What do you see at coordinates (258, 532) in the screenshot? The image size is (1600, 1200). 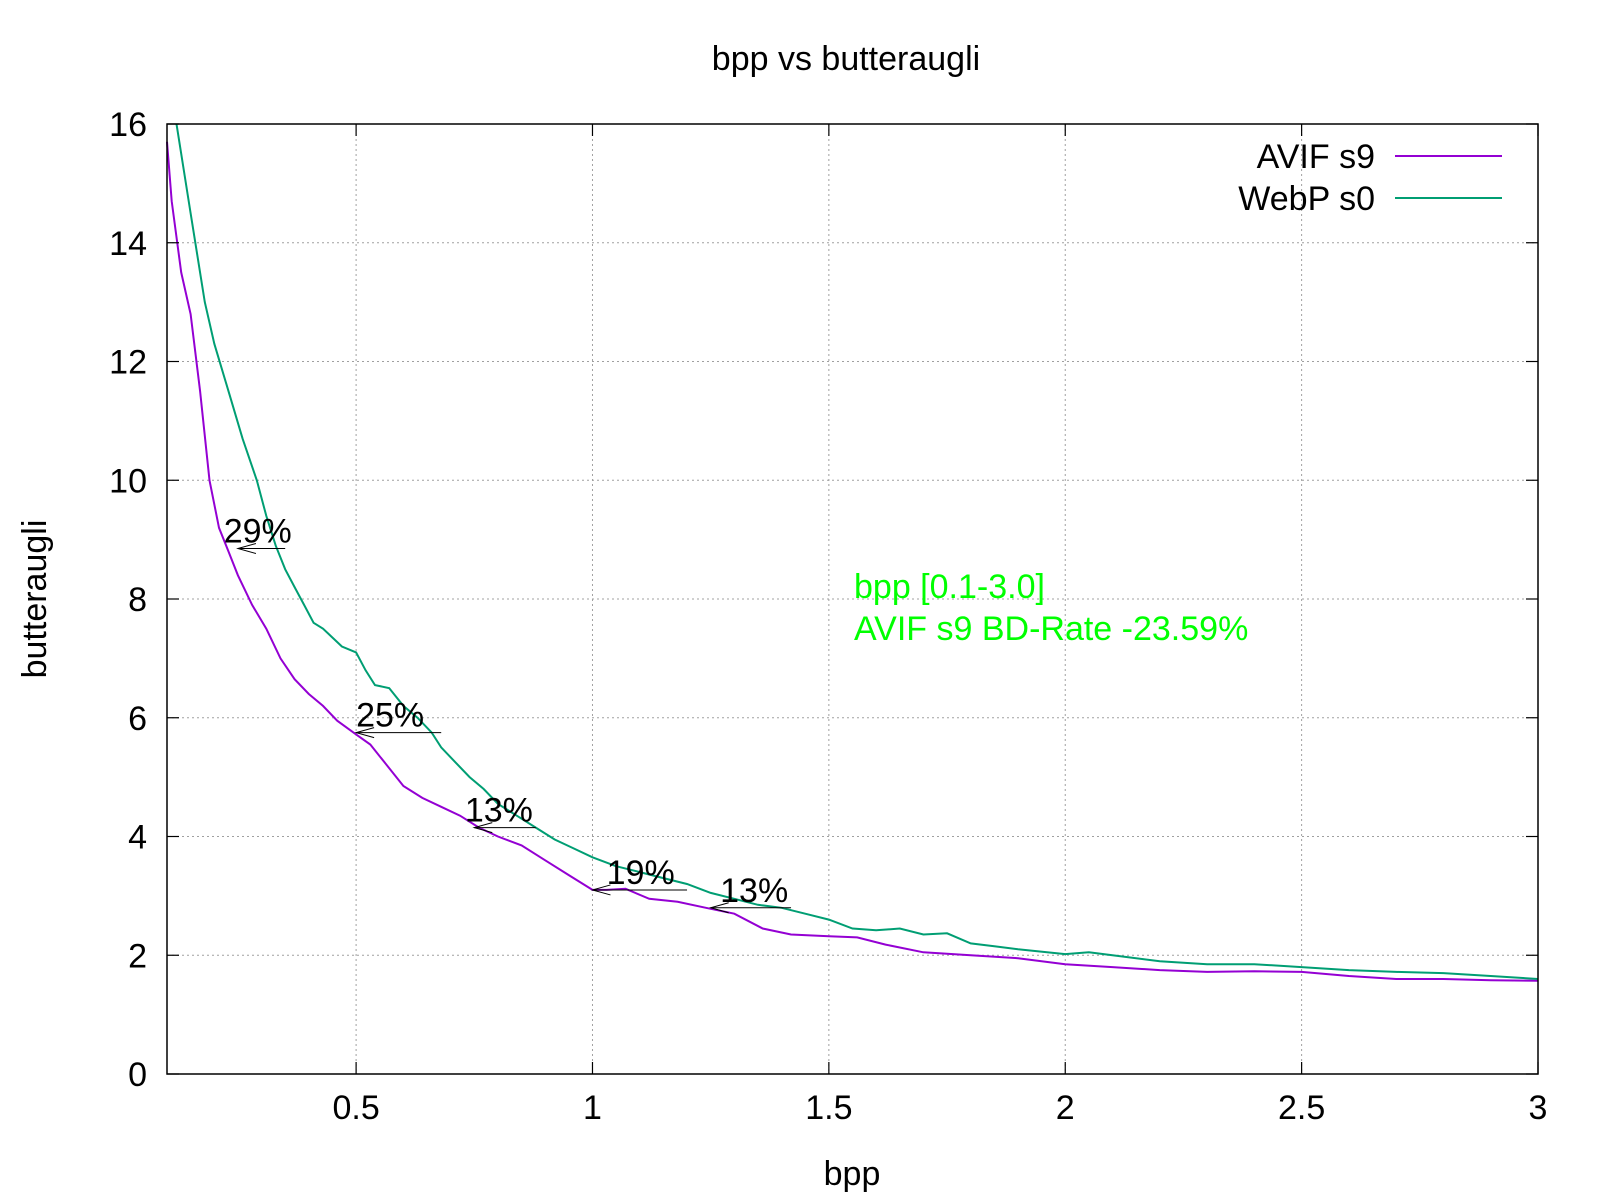 I see `annotation-label: 29%` at bounding box center [258, 532].